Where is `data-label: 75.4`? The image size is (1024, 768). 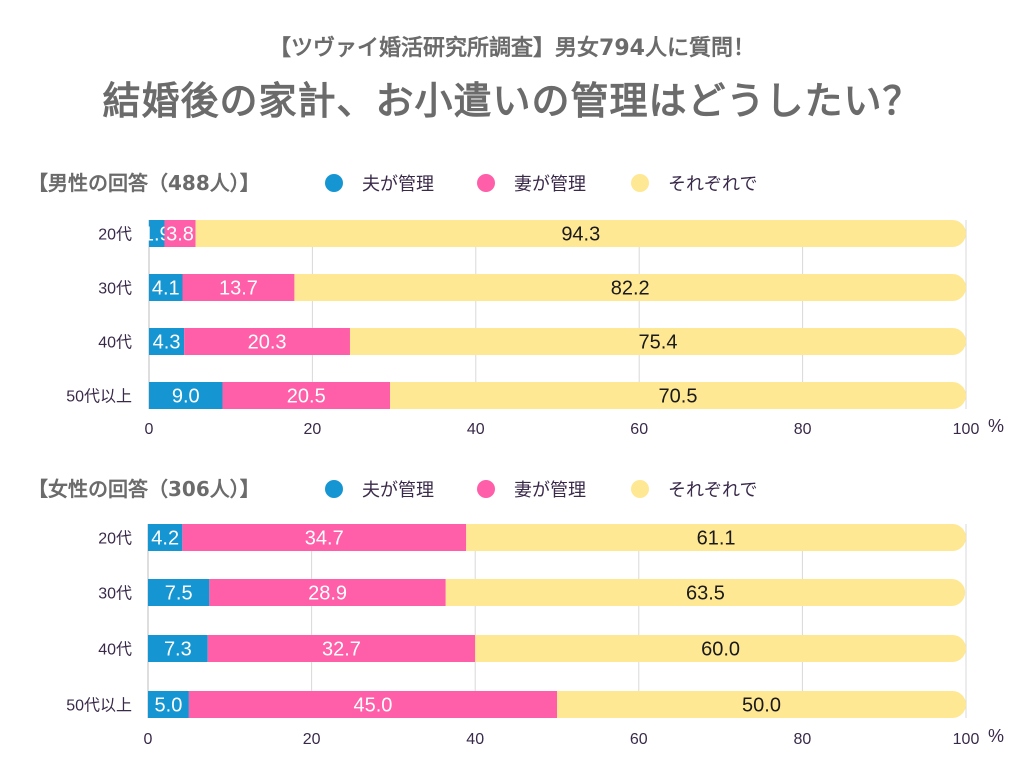 data-label: 75.4 is located at coordinates (658, 343).